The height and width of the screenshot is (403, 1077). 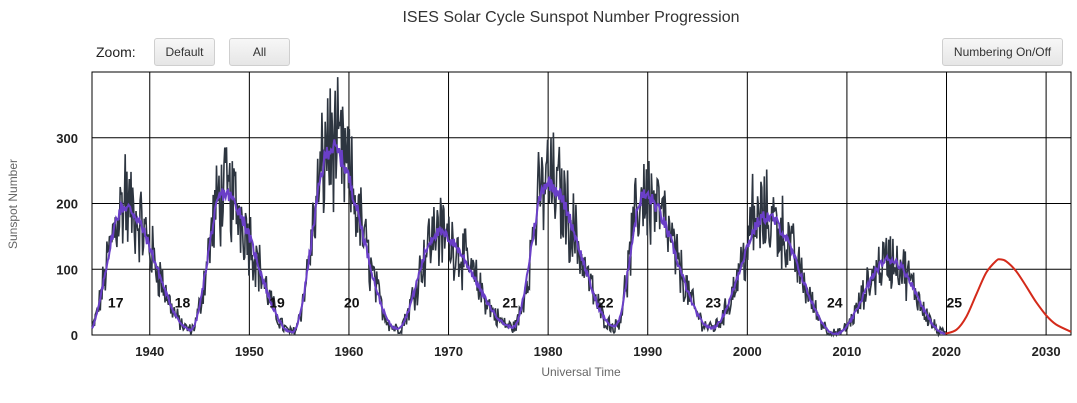 What do you see at coordinates (183, 302) in the screenshot?
I see `cycle-label: 18` at bounding box center [183, 302].